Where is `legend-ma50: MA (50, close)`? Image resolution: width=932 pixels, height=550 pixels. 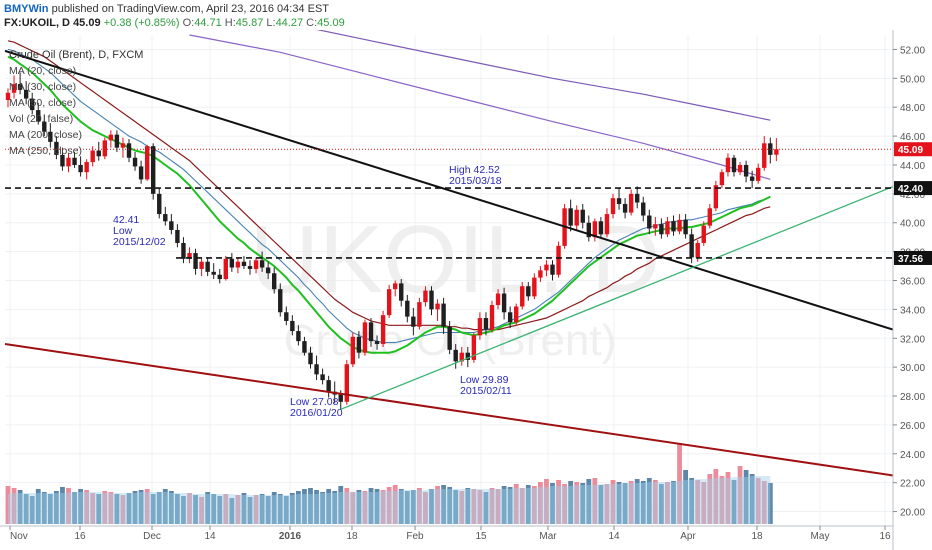 legend-ma50: MA (50, close) is located at coordinates (43, 103).